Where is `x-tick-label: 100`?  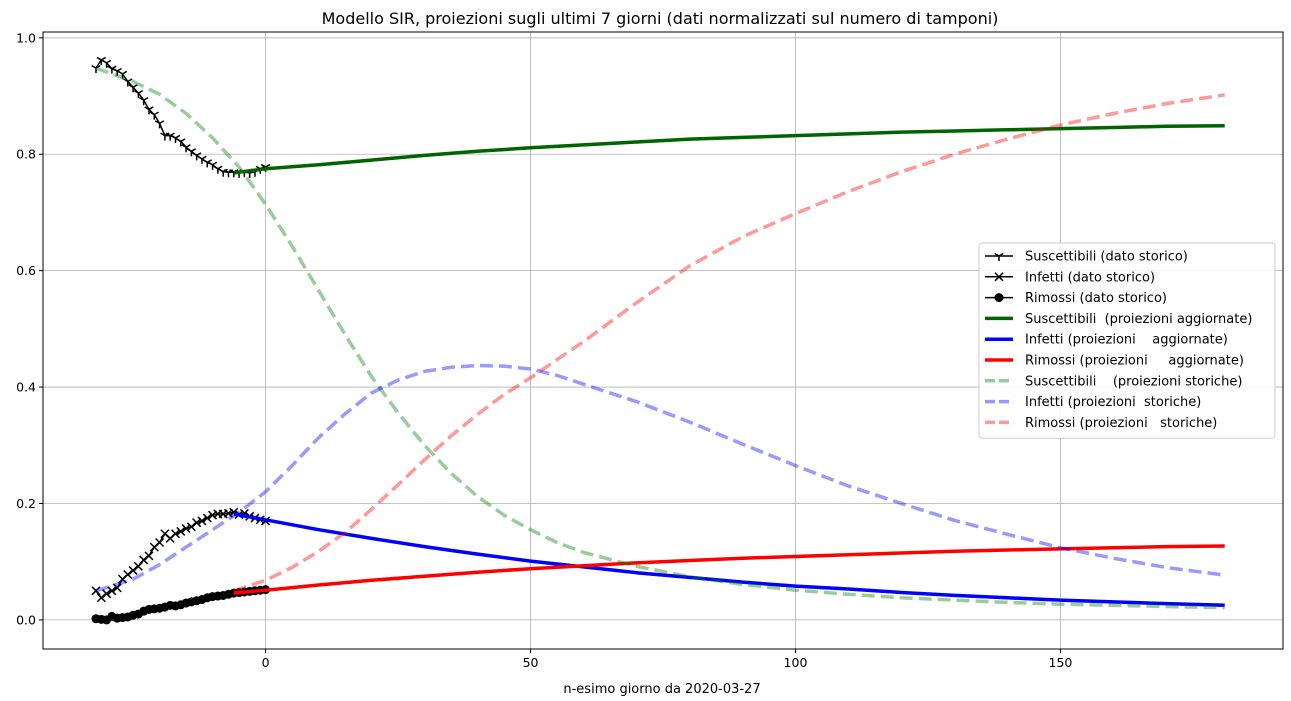 x-tick-label: 100 is located at coordinates (796, 662).